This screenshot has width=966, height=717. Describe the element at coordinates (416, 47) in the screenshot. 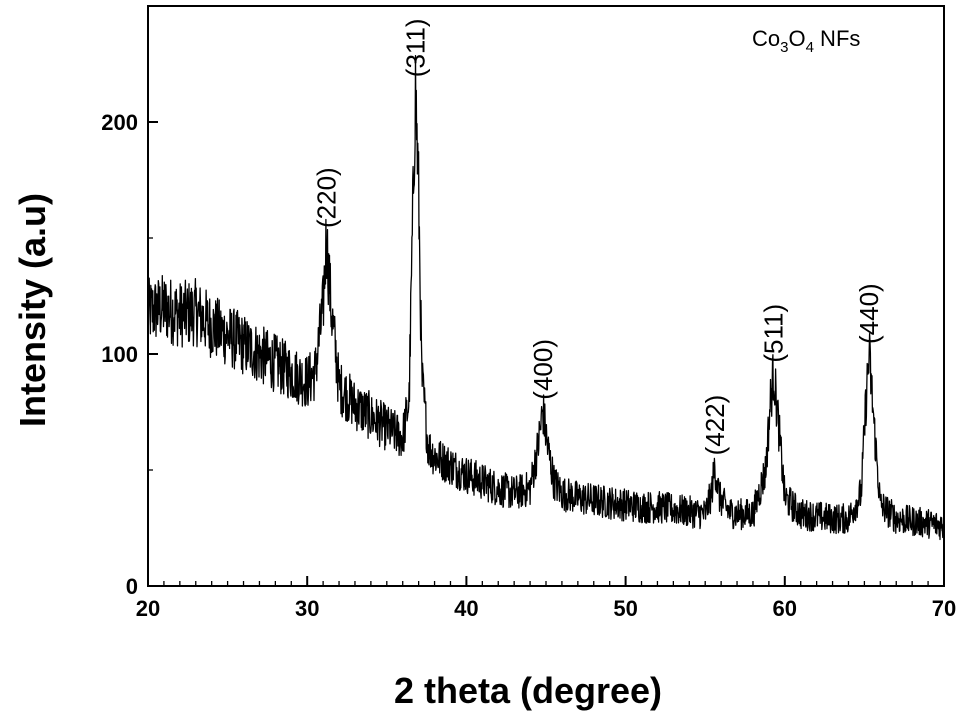

I see `peak-label: (311)` at that location.